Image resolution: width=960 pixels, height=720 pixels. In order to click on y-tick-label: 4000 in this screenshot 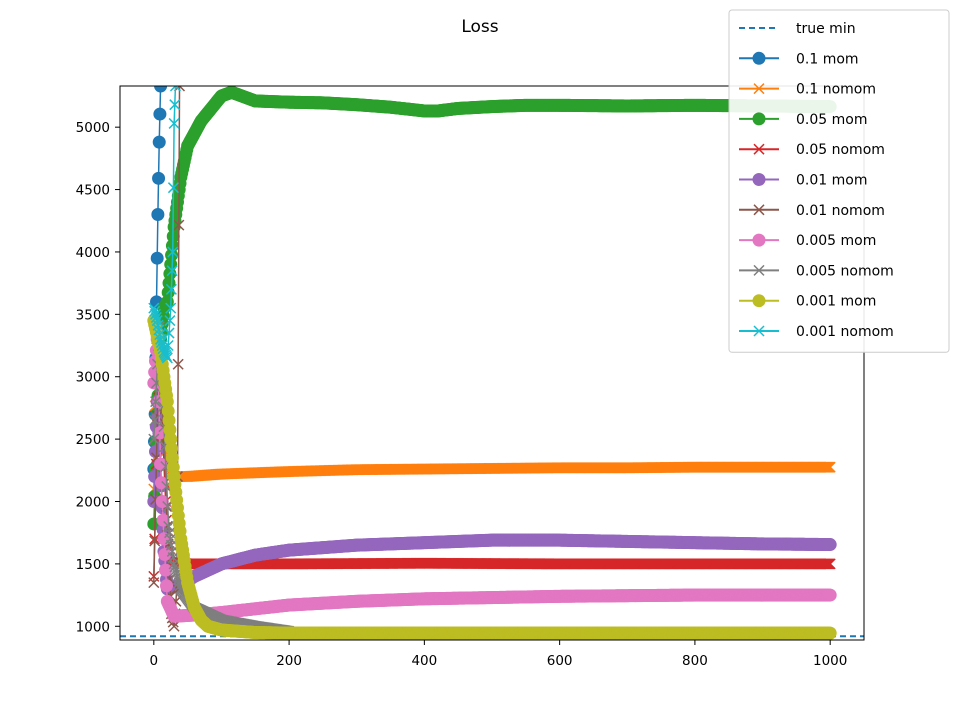, I will do `click(93, 253)`.